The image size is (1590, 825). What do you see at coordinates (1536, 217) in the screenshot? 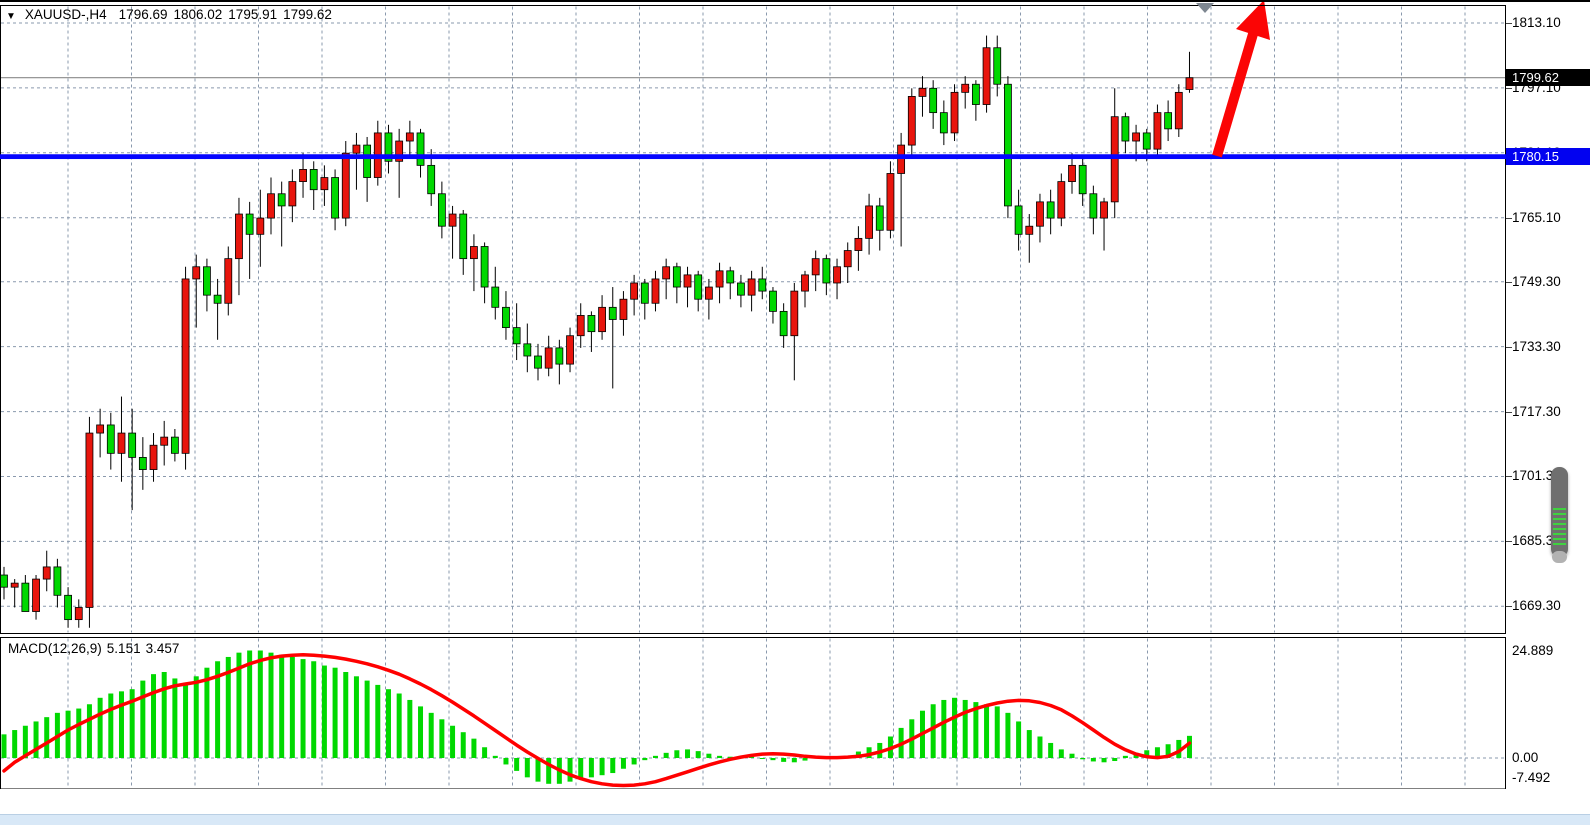
I see `price-axis-label: 1765.10` at bounding box center [1536, 217].